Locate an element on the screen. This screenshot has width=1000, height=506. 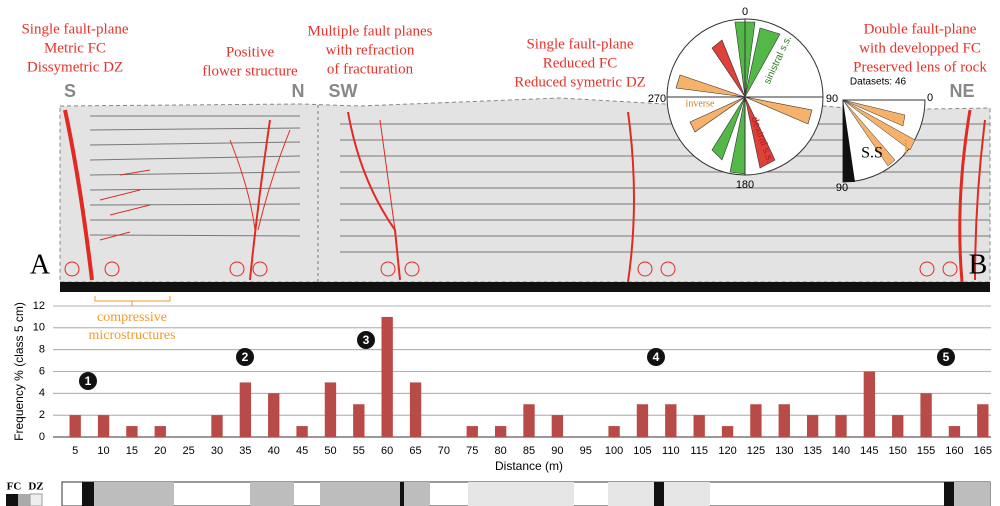
y-tick-label: 0 is located at coordinates (42, 437).